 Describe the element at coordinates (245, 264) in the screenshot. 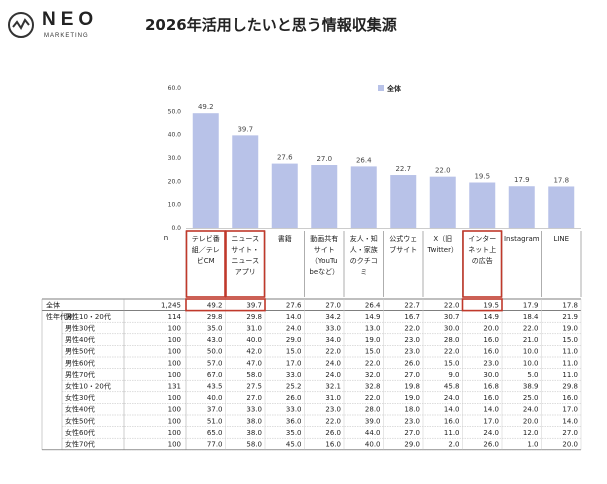

I see `highlight-box-header` at that location.